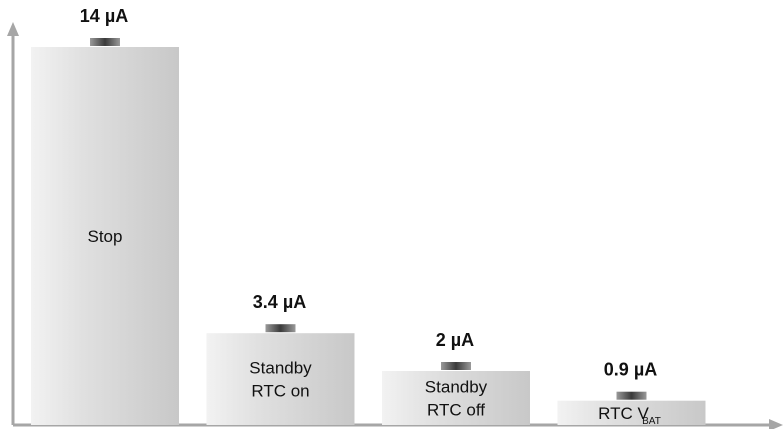 The image size is (783, 429). What do you see at coordinates (455, 340) in the screenshot?
I see `value-label: 2 µA` at bounding box center [455, 340].